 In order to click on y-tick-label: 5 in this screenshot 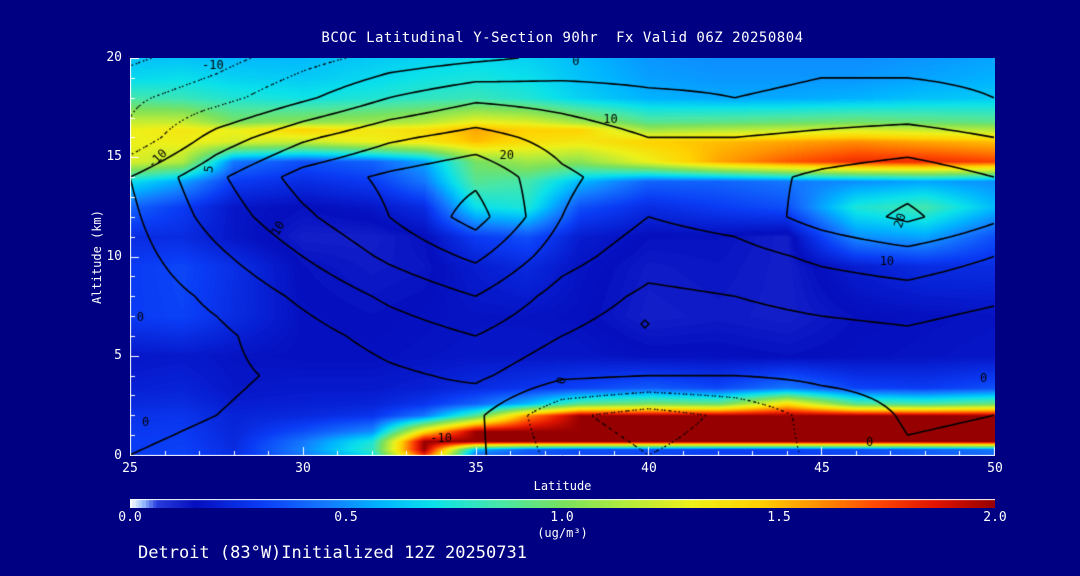, I will do `click(118, 355)`.